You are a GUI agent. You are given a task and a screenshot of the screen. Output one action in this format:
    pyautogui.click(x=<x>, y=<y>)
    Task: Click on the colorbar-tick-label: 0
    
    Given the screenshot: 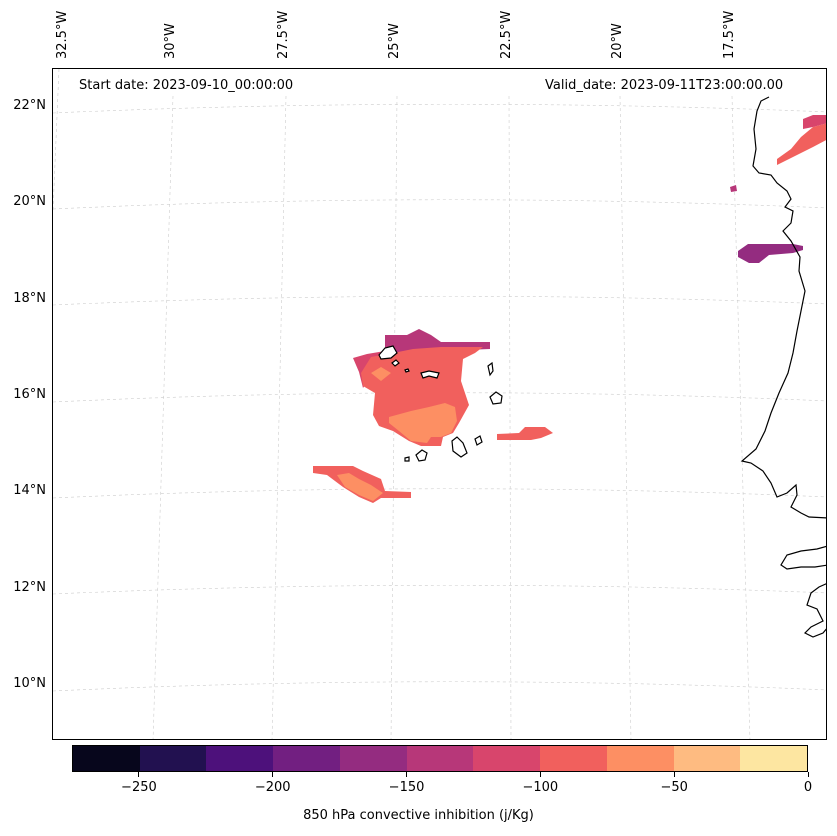 What is the action you would take?
    pyautogui.click(x=808, y=787)
    